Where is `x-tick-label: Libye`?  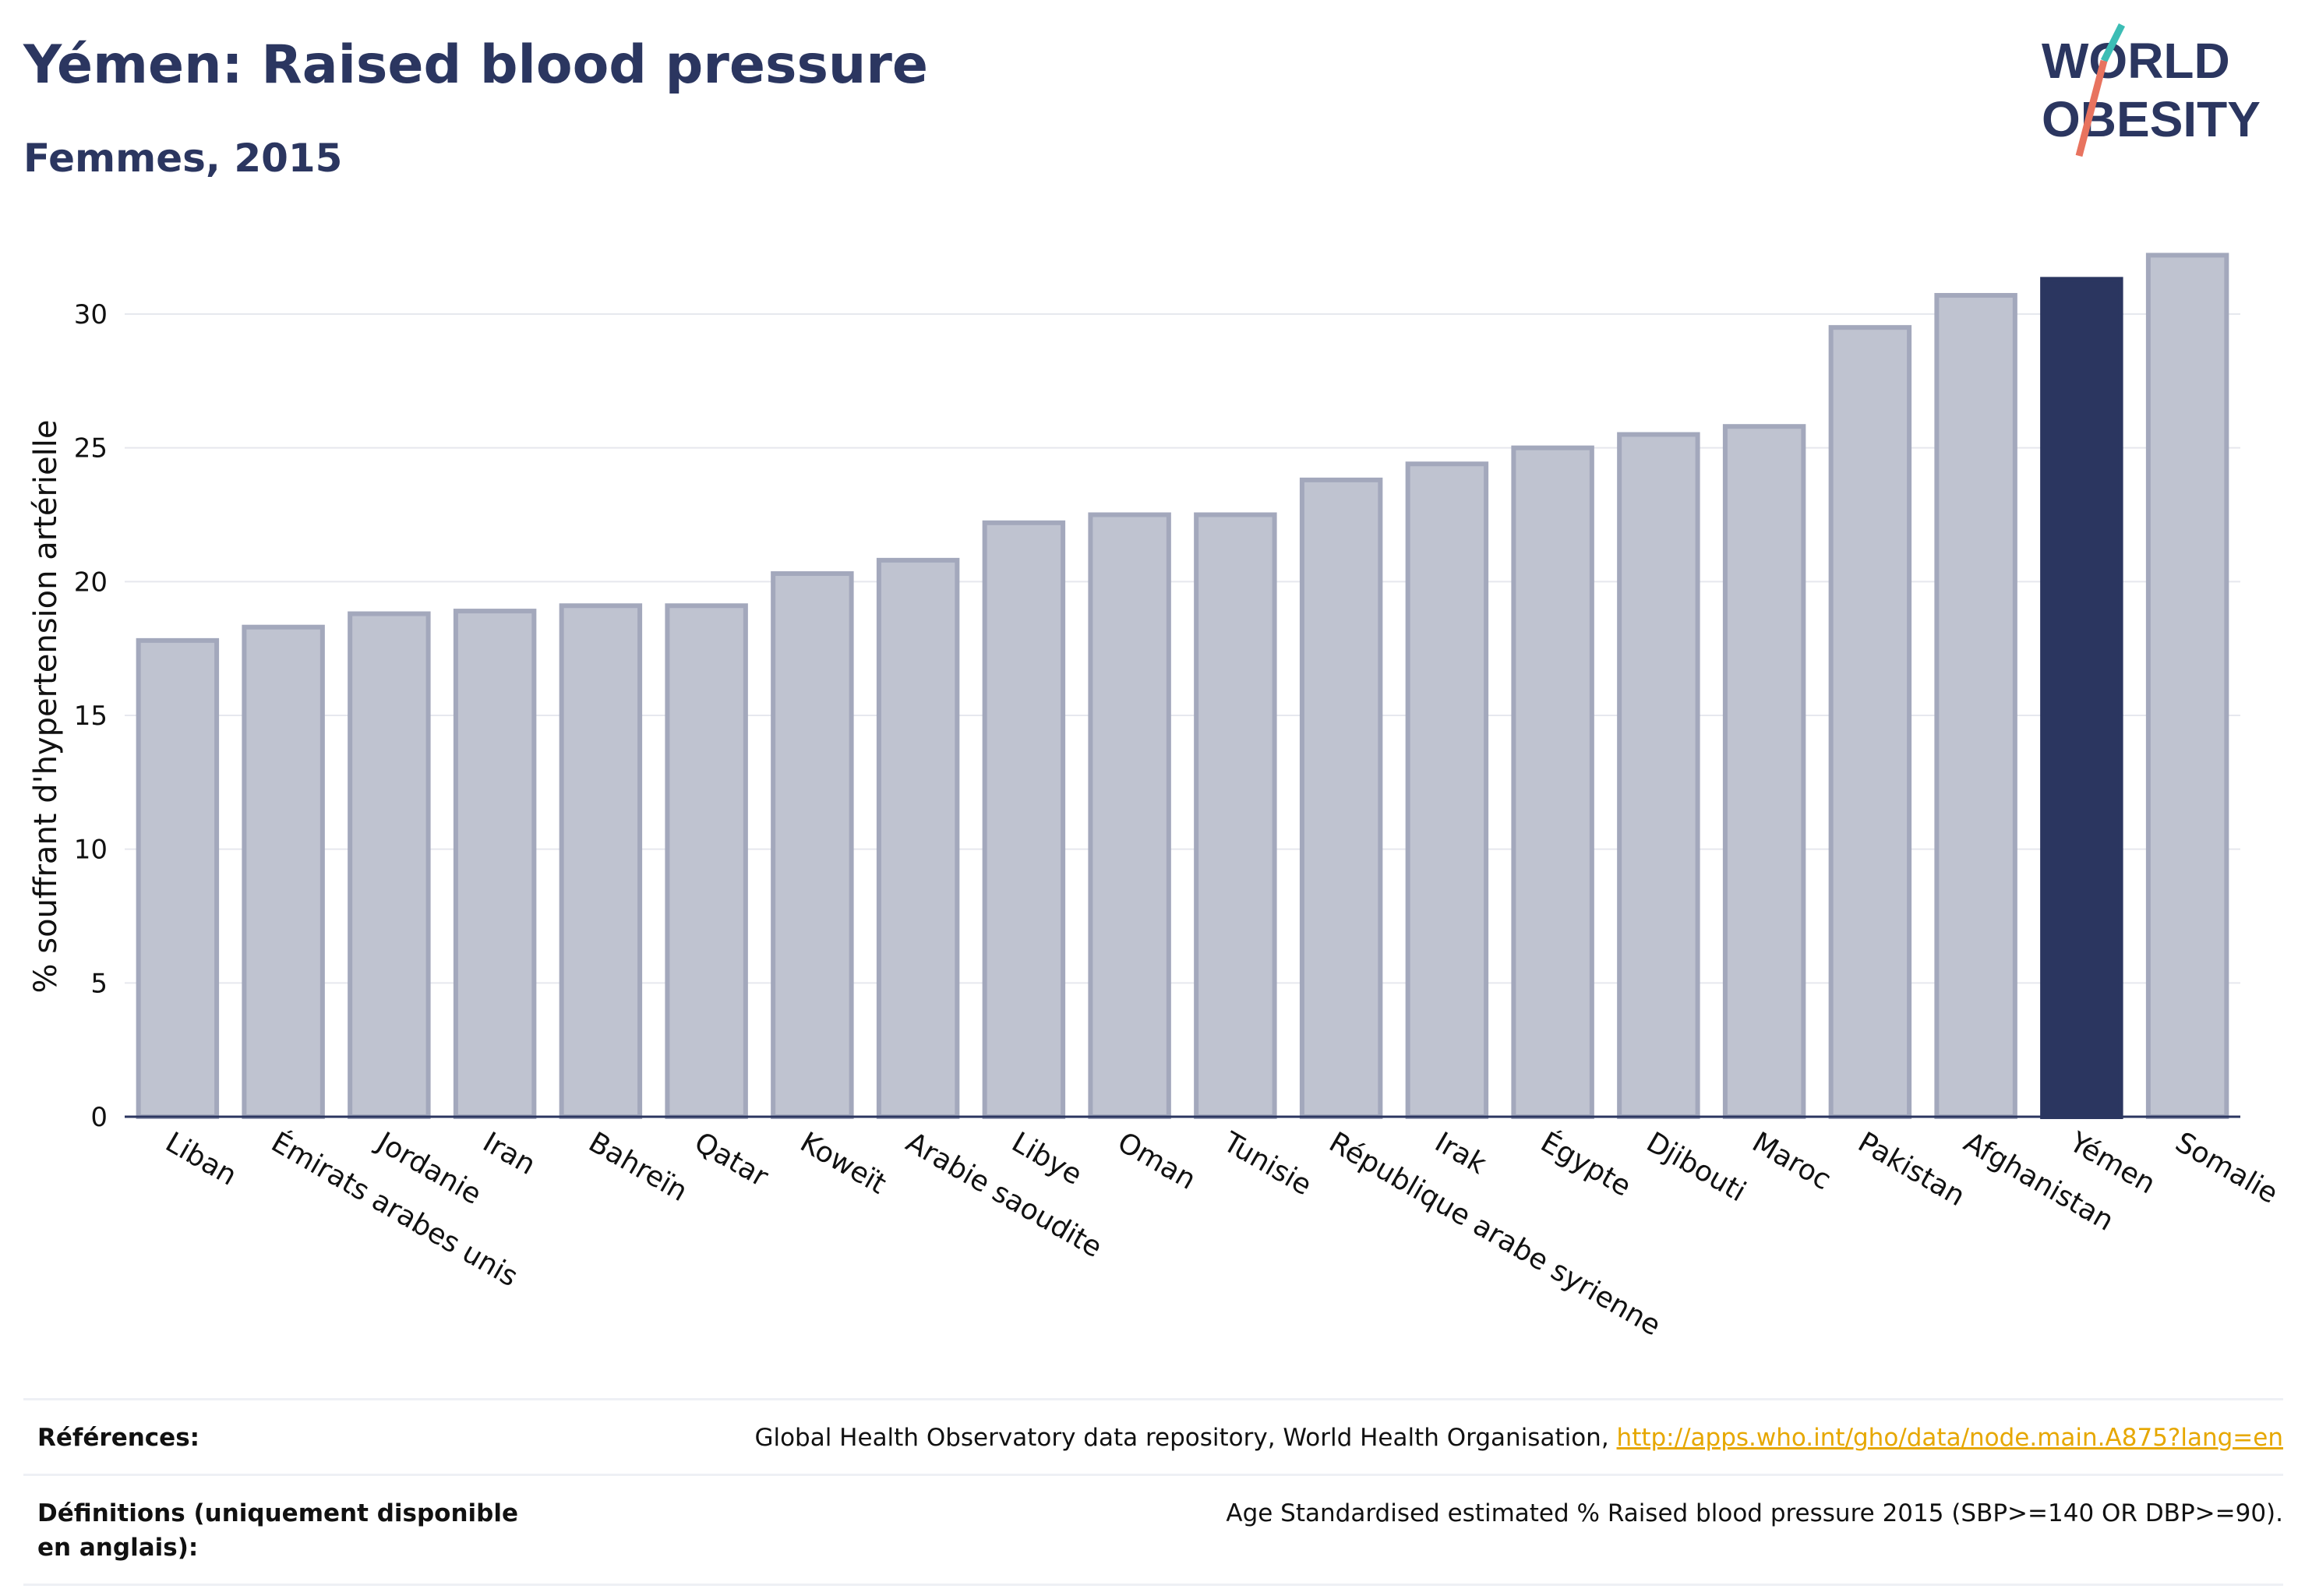 x-tick-label: Libye is located at coordinates (1046, 1159).